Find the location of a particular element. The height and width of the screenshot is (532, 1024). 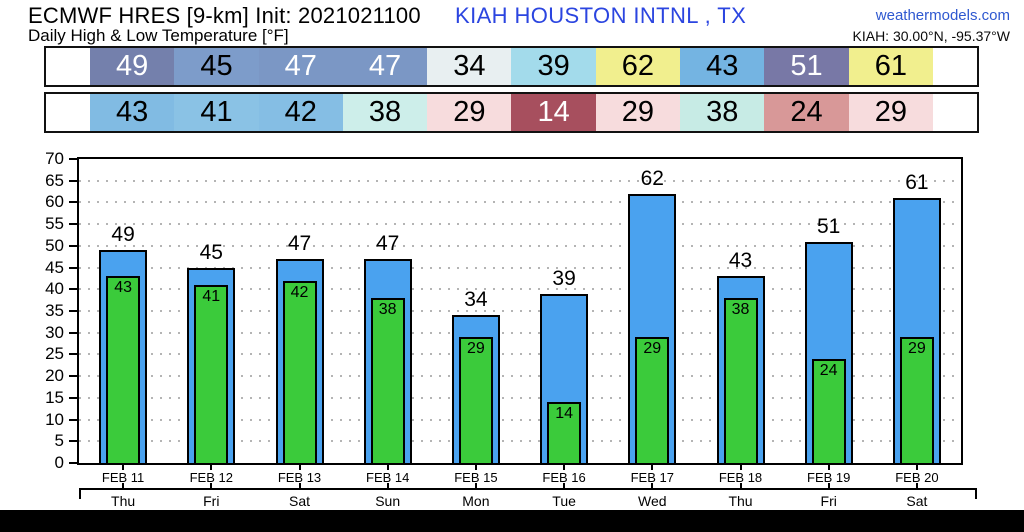

day-axis-endcap is located at coordinates (976, 494).